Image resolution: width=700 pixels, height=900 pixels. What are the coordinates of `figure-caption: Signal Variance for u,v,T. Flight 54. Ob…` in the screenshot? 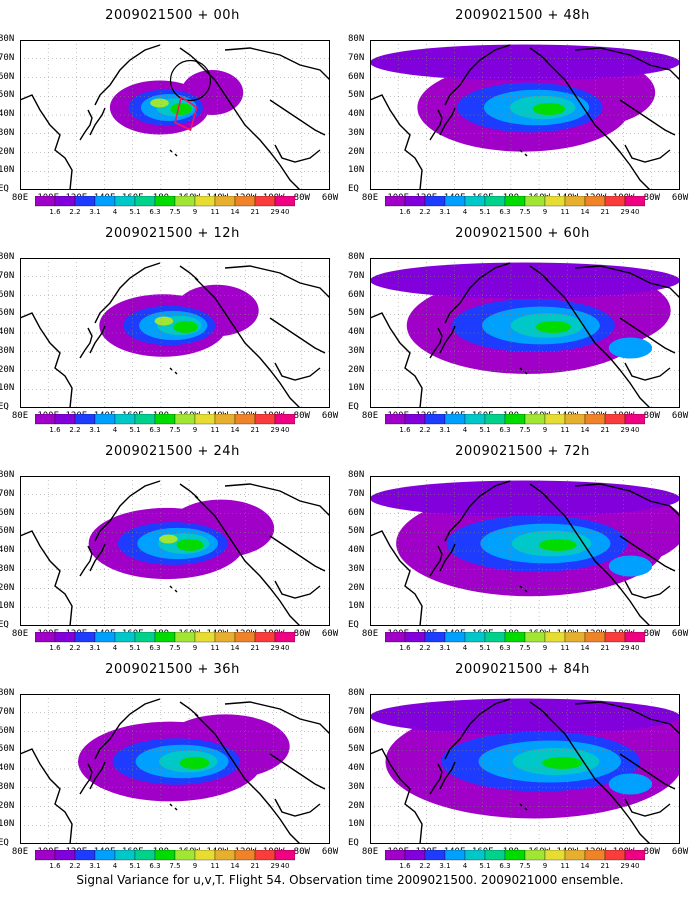 It's located at (350, 880).